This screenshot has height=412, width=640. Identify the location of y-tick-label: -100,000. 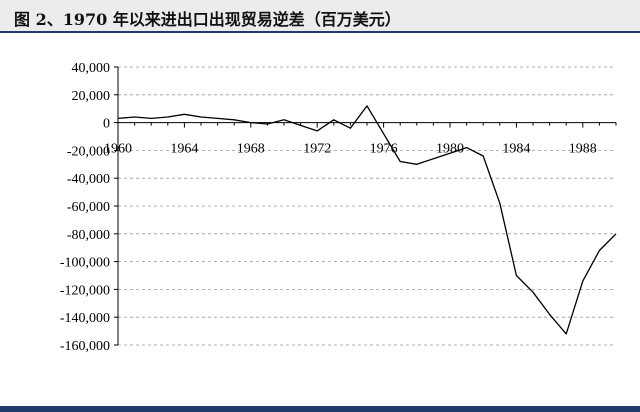
(85, 263).